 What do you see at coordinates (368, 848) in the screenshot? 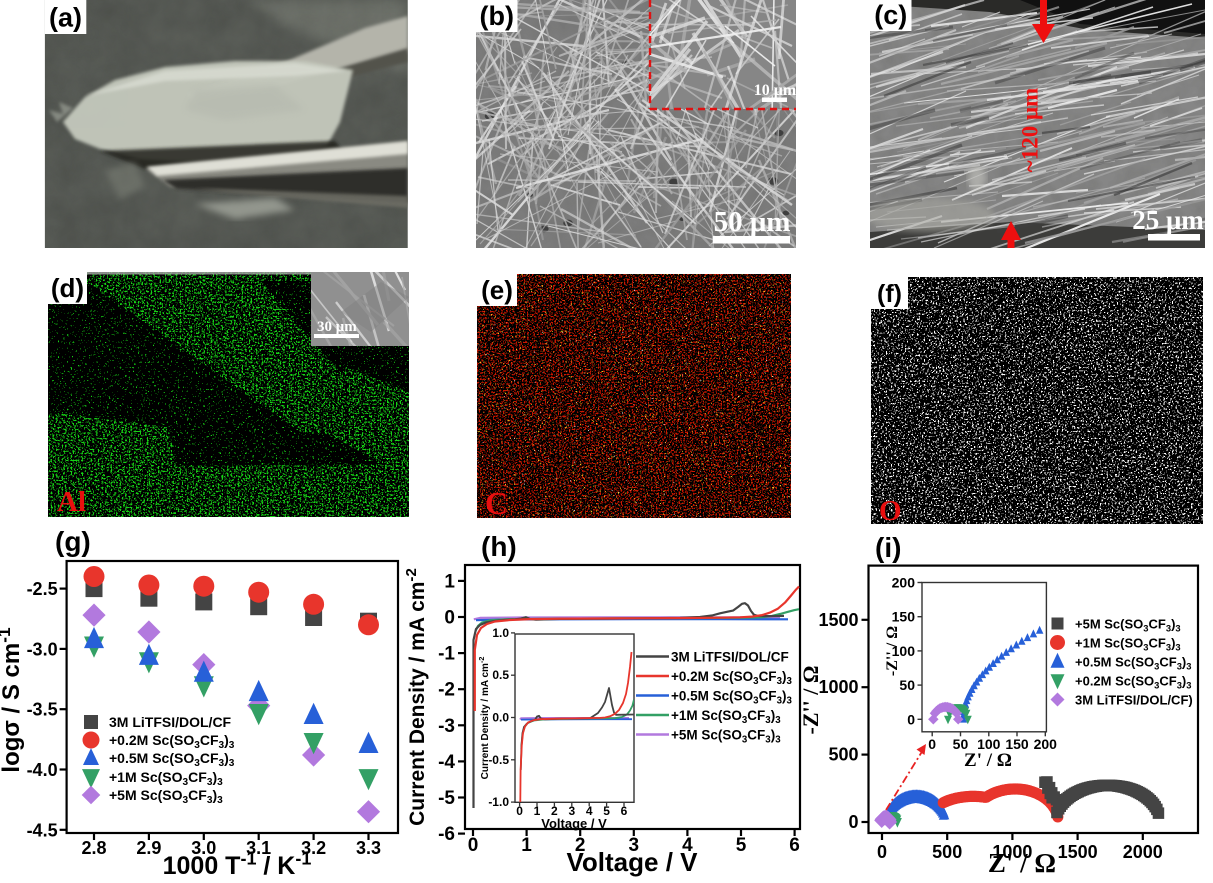
I see `svg-text: 3.3` at bounding box center [368, 848].